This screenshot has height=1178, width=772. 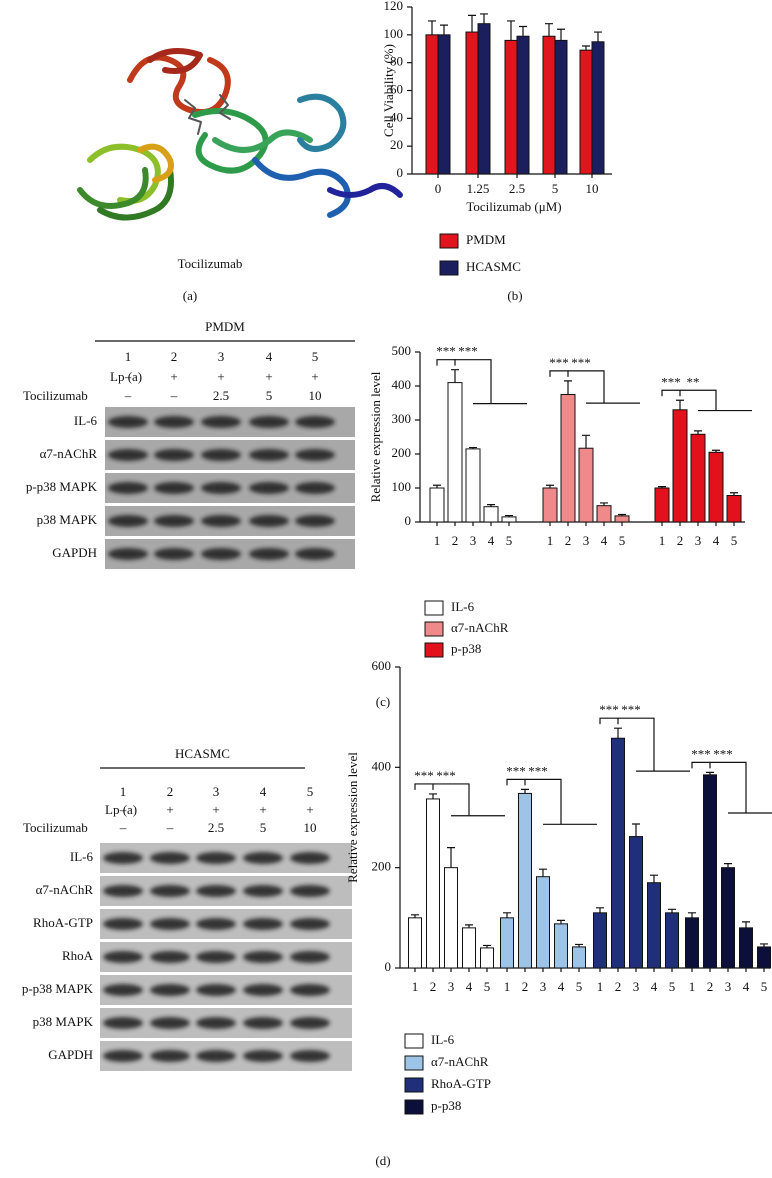 What do you see at coordinates (493, 266) in the screenshot?
I see `legend-label: HCASMC` at bounding box center [493, 266].